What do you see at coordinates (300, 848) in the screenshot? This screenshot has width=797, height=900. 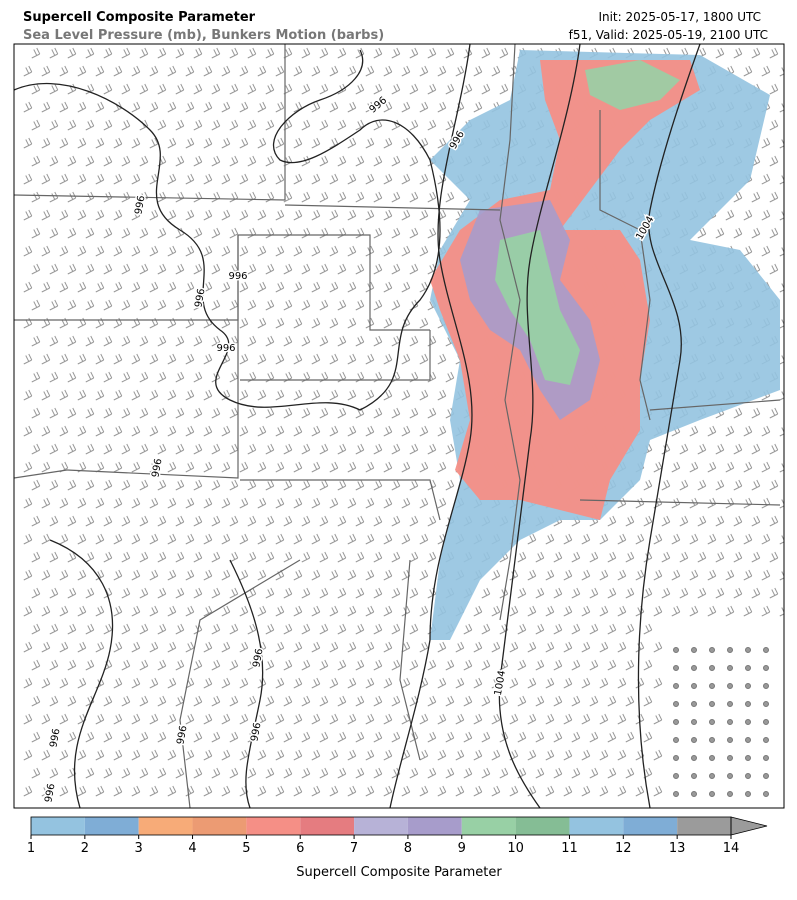 I see `colorbar-tick-label: 6` at bounding box center [300, 848].